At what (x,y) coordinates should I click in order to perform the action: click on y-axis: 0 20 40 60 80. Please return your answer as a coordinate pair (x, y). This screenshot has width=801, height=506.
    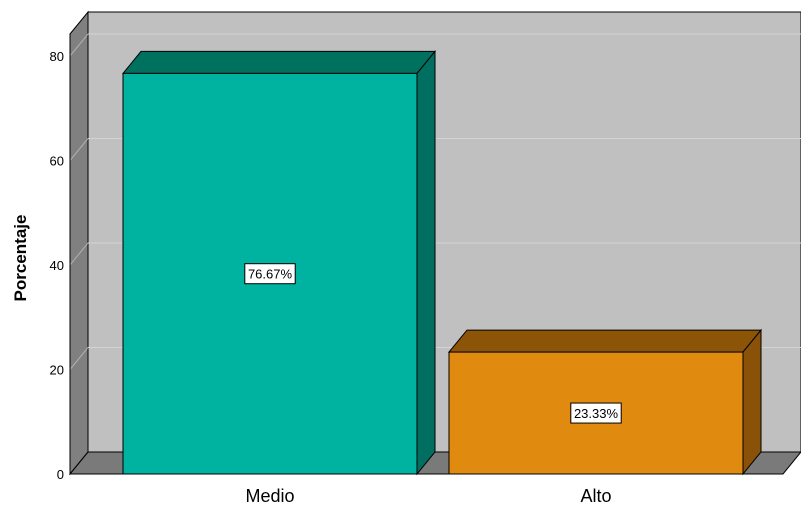
    Looking at the image, I should click on (60, 258).